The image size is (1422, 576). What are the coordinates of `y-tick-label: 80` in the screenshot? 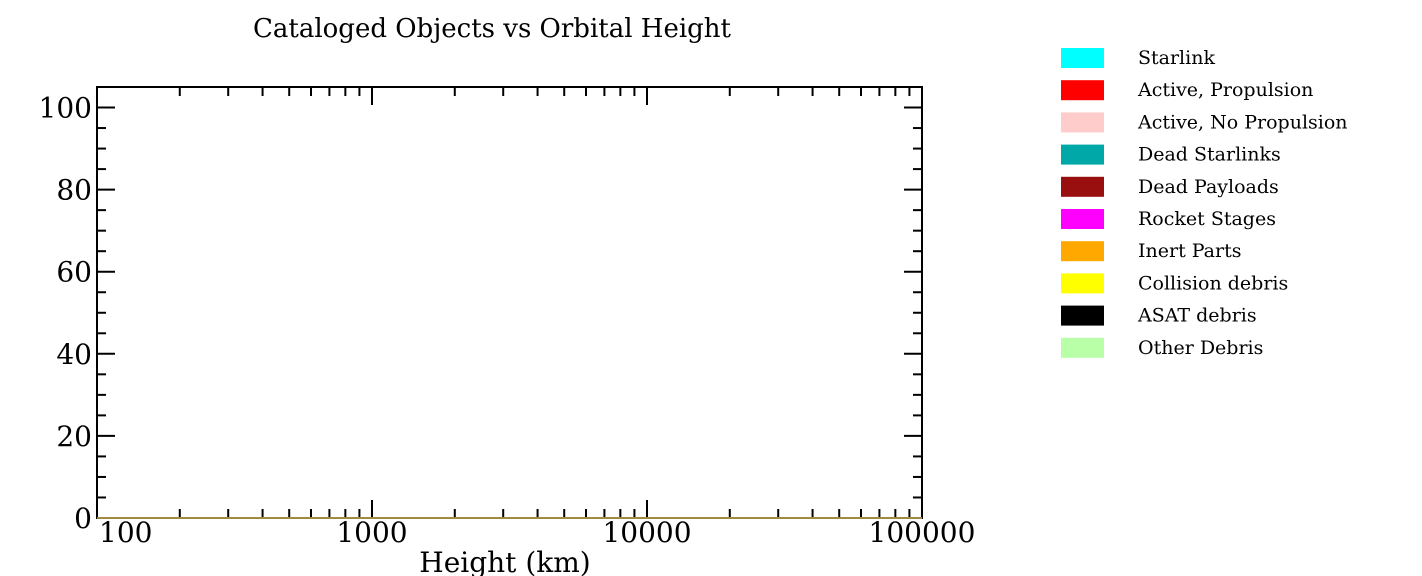 It's located at (74, 190).